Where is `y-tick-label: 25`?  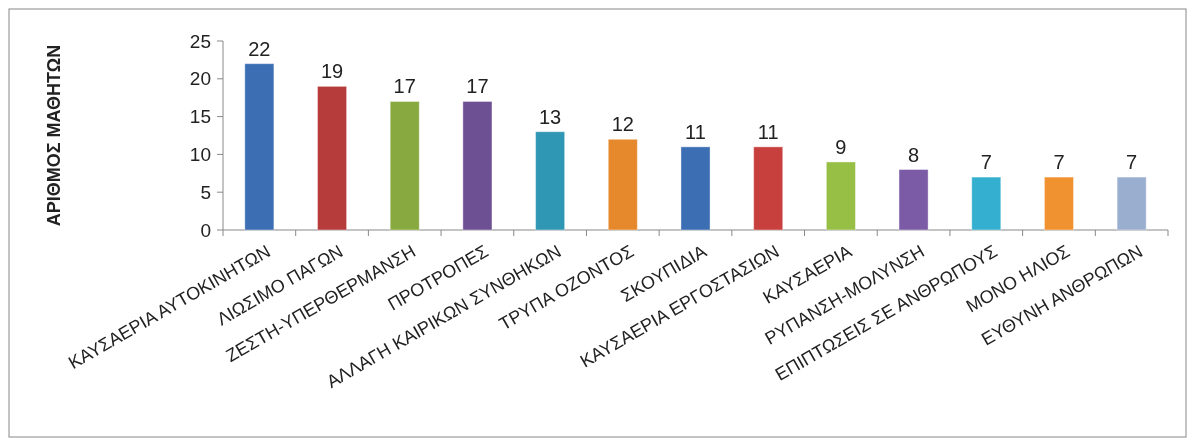
y-tick-label: 25 is located at coordinates (200, 41).